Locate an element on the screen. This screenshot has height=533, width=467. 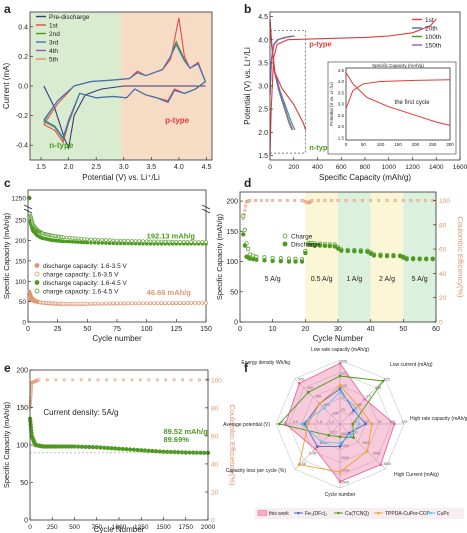
x-tick-label: 20 is located at coordinates (305, 329).